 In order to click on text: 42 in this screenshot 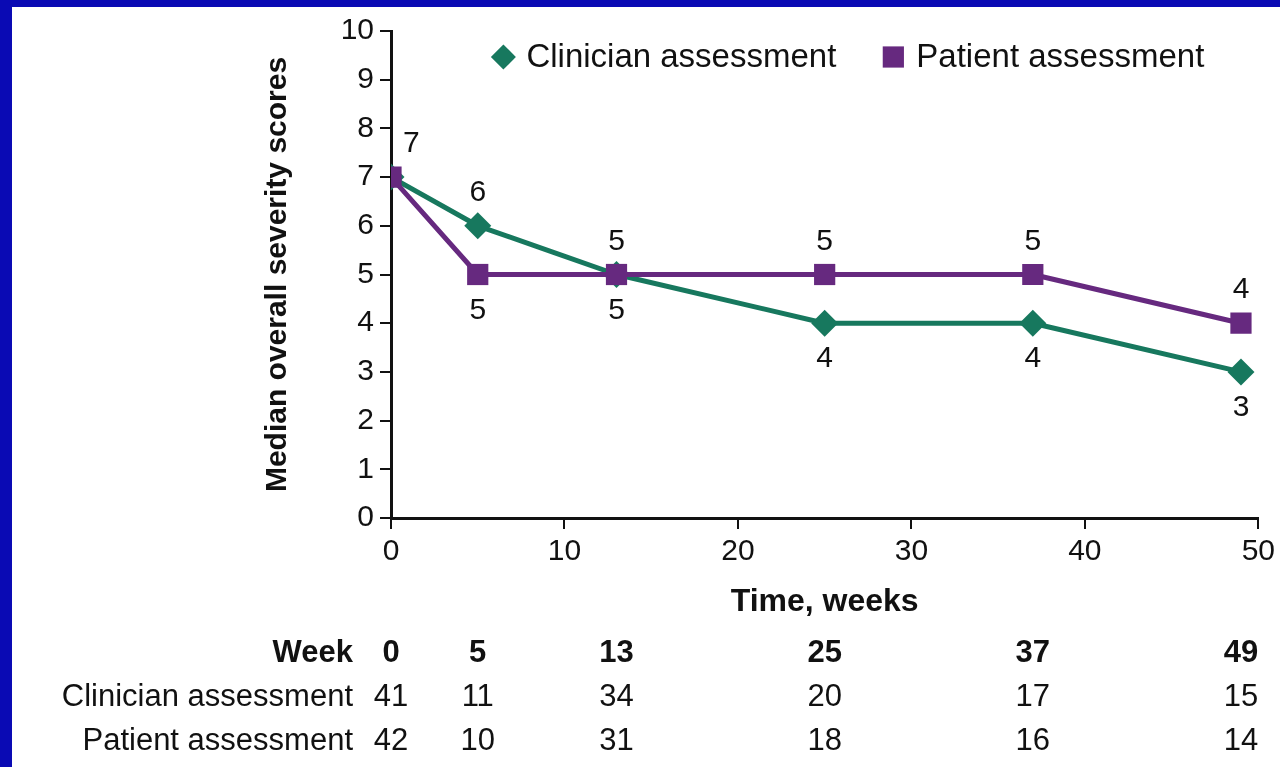, I will do `click(391, 740)`.